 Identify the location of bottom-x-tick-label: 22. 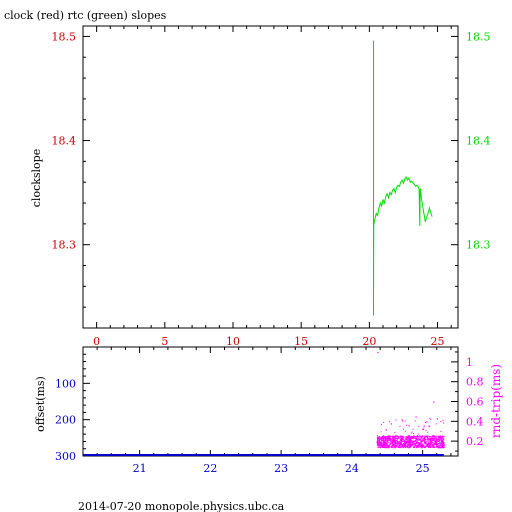
(210, 468).